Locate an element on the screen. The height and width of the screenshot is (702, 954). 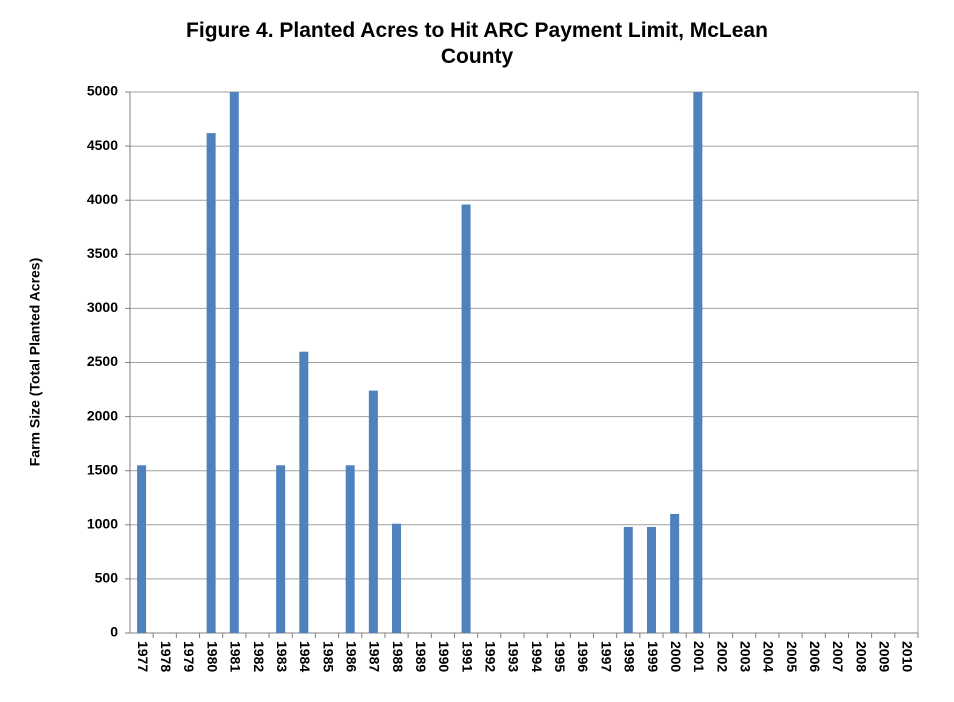
x-tick-label: 1978 is located at coordinates (166, 656).